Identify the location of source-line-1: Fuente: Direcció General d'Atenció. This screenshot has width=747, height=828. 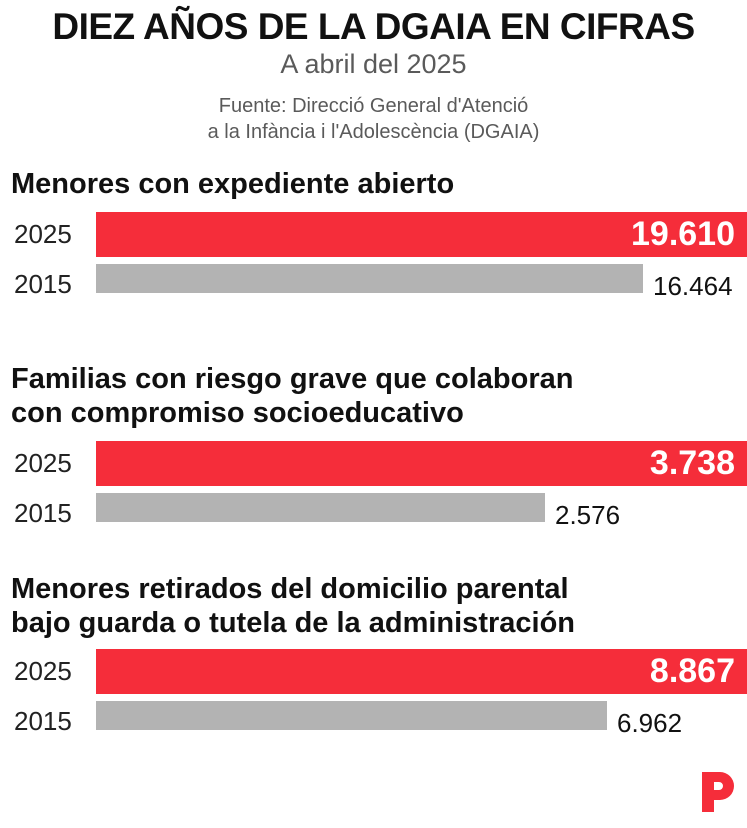
(373, 106).